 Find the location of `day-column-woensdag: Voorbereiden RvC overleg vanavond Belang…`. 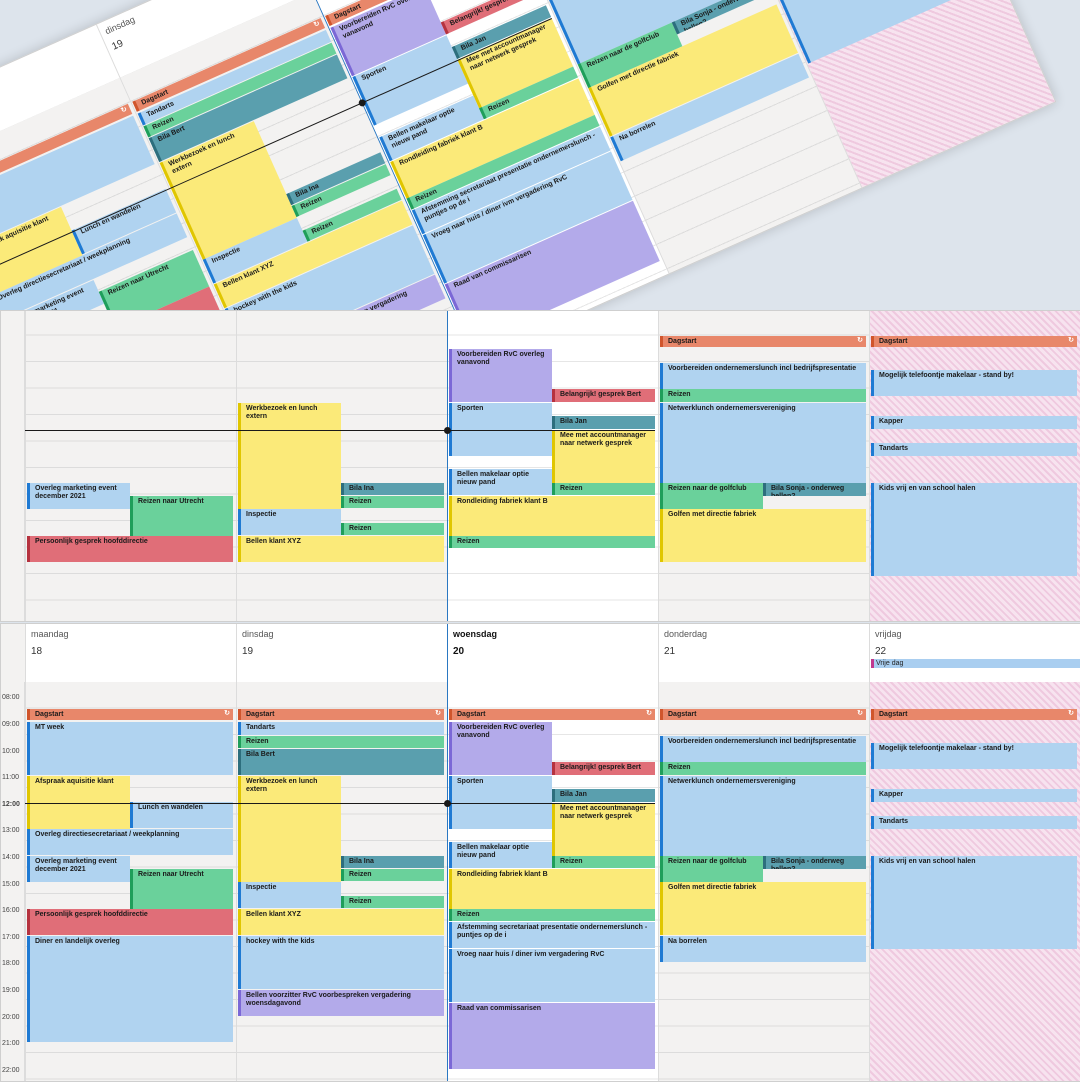

day-column-woensdag: Voorbereiden RvC overleg vanavond Belang… is located at coordinates (553, 466).